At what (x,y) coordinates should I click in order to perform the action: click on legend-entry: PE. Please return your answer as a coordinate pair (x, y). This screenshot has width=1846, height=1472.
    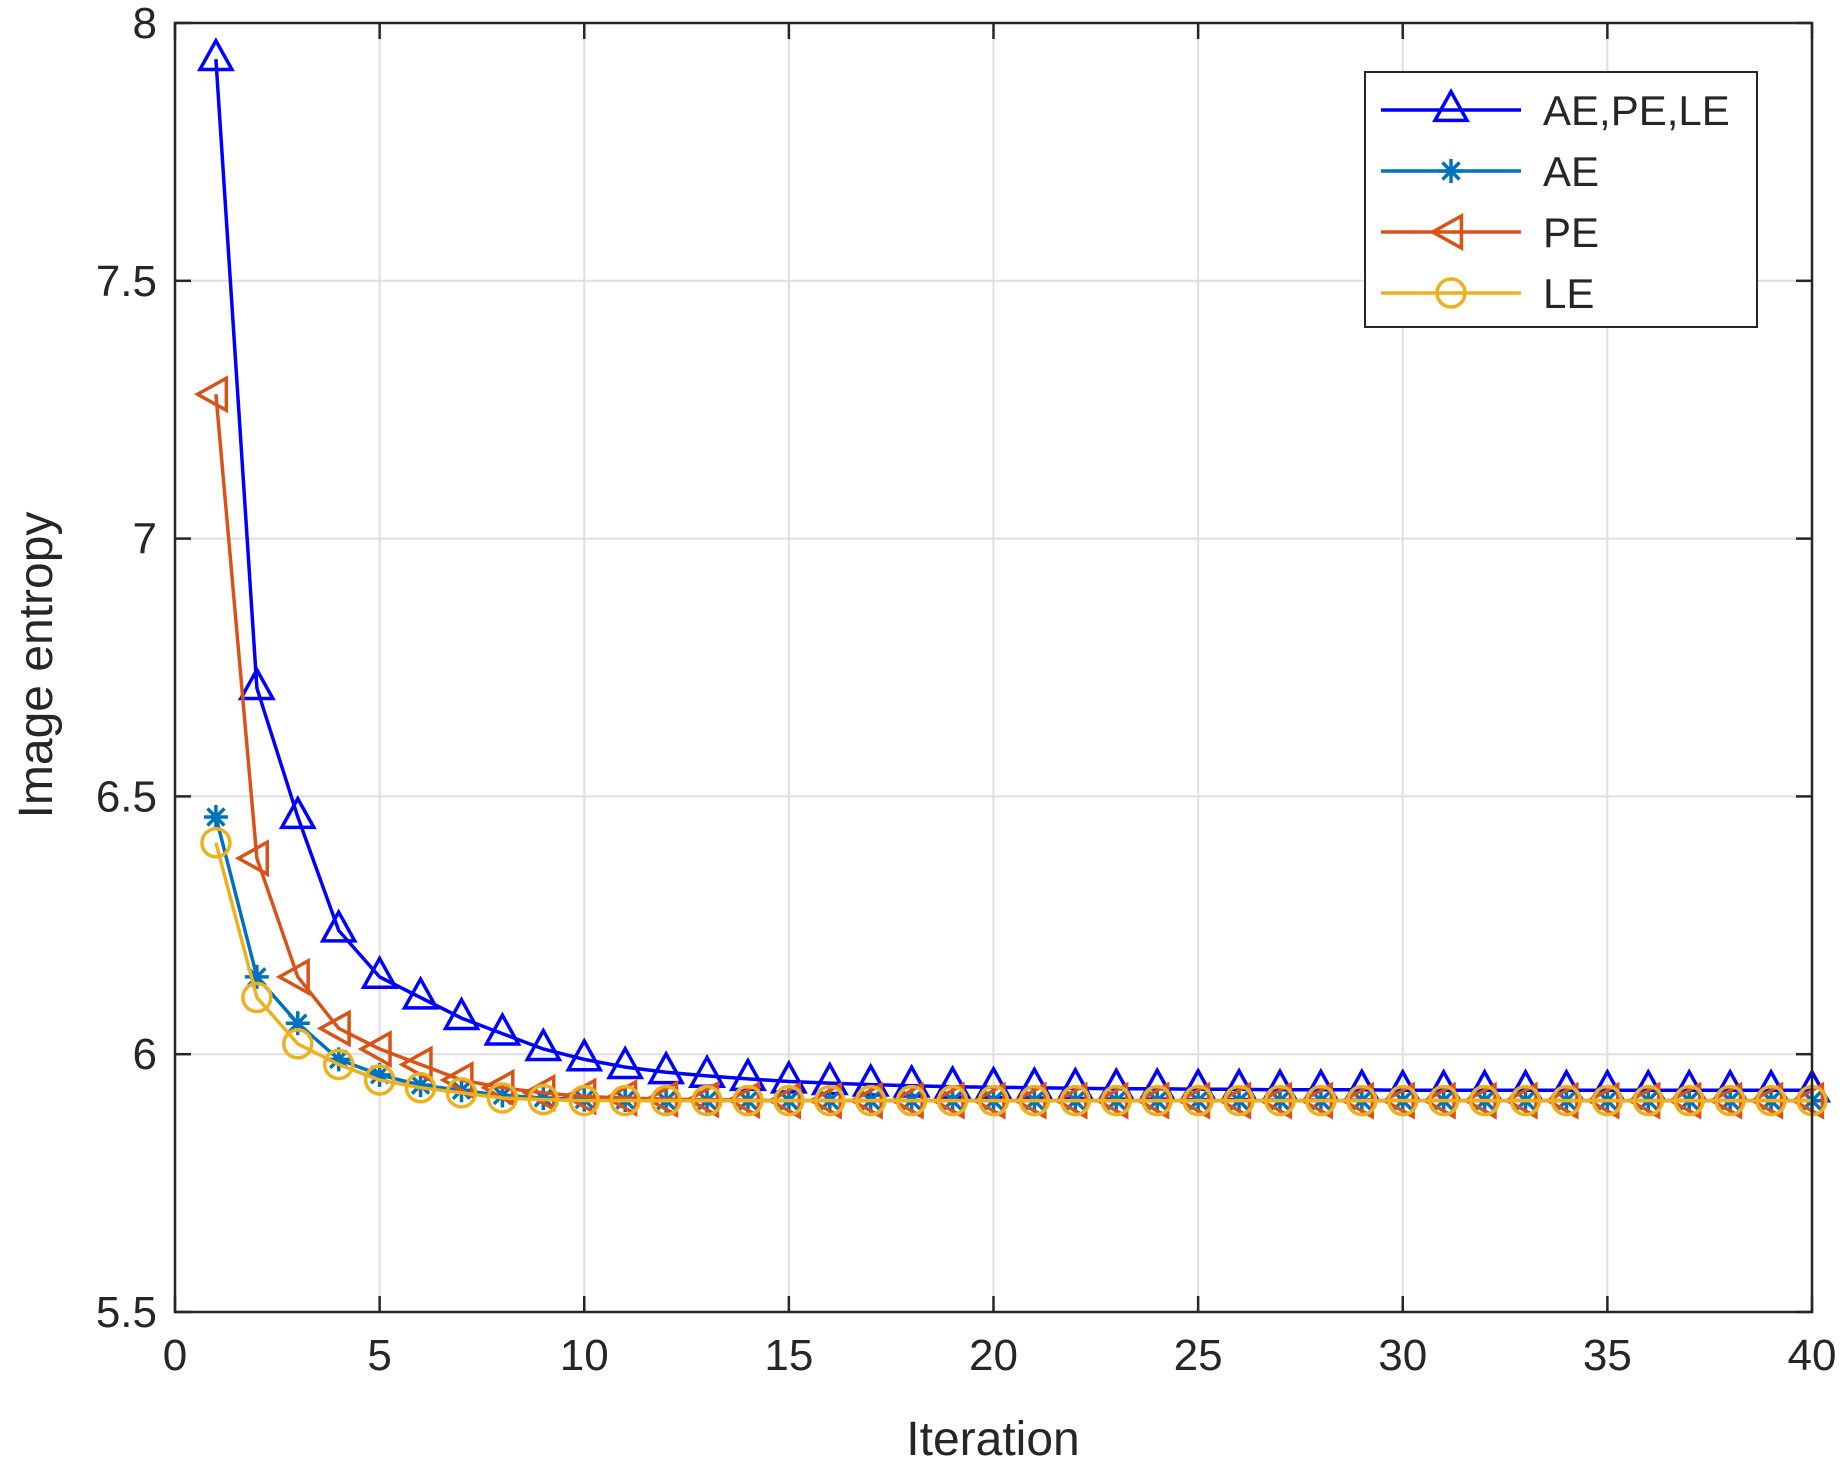
    Looking at the image, I should click on (1490, 232).